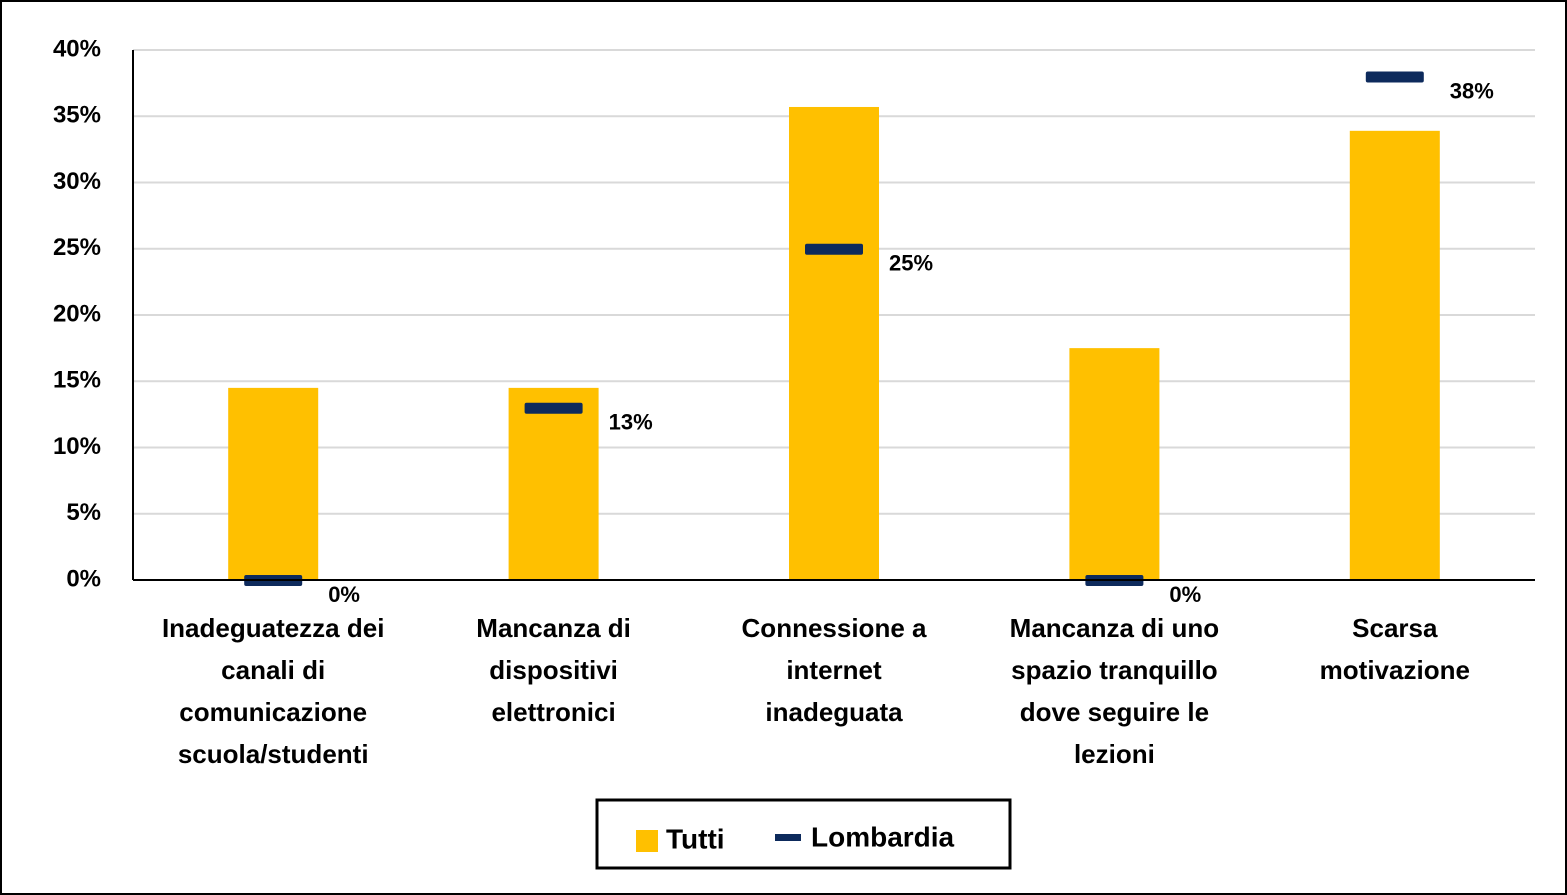 The image size is (1567, 895). I want to click on data-label: 13%, so click(631, 422).